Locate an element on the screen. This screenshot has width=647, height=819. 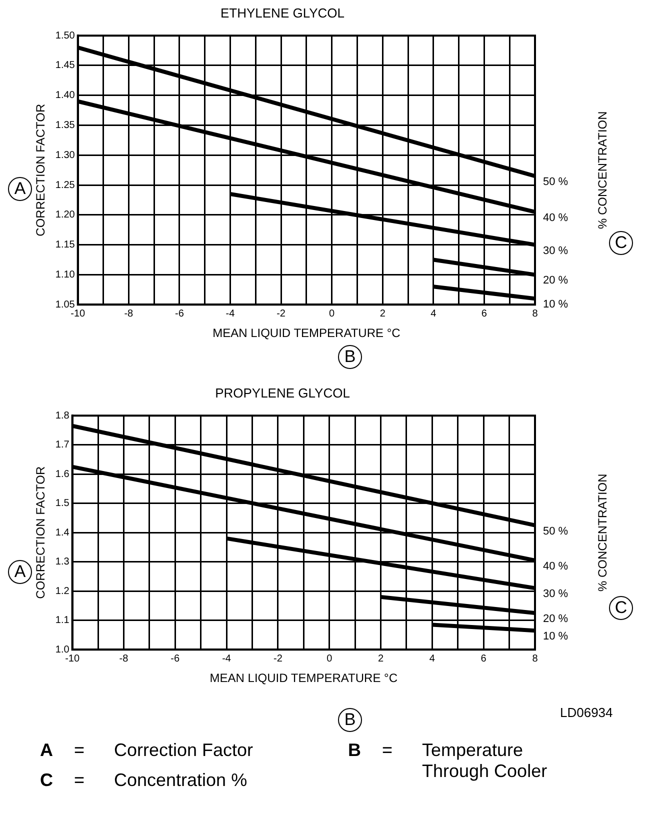
y-tick-label: 1.40 is located at coordinates (65, 96).